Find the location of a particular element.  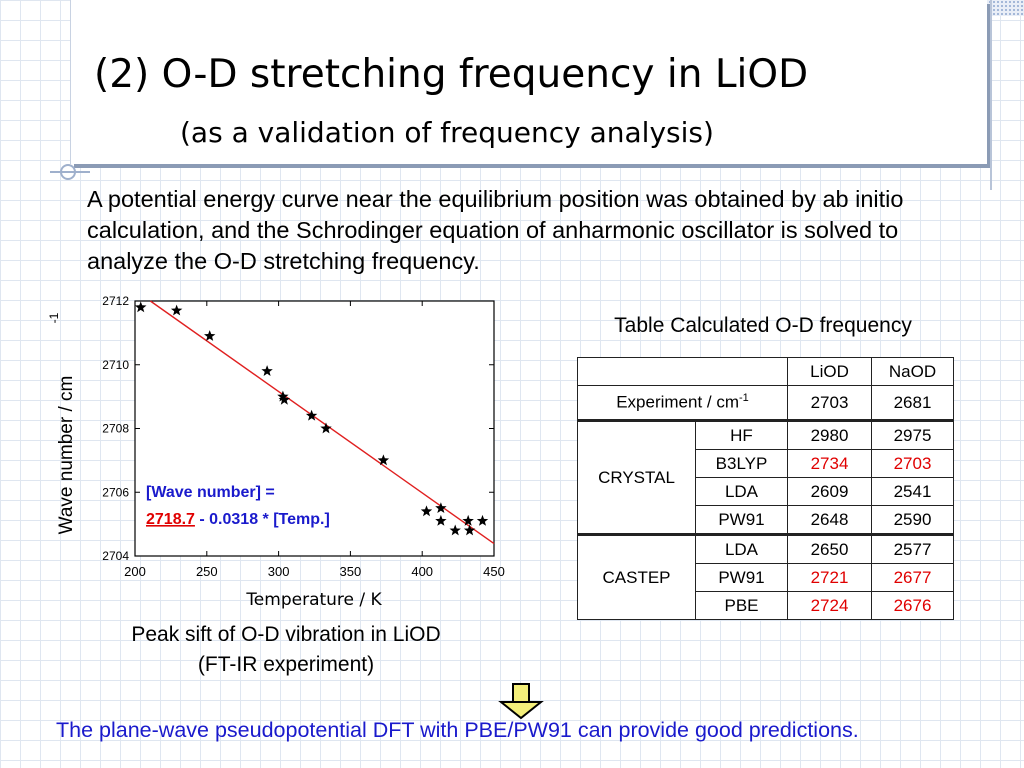

experiment-liod: 2703 is located at coordinates (829, 403).